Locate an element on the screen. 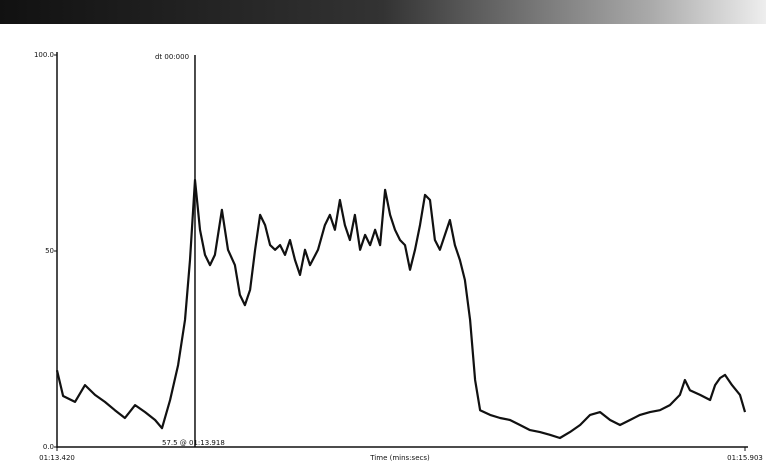 This screenshot has height=473, width=766. x-tick-label: 01:13.420 is located at coordinates (57, 458).